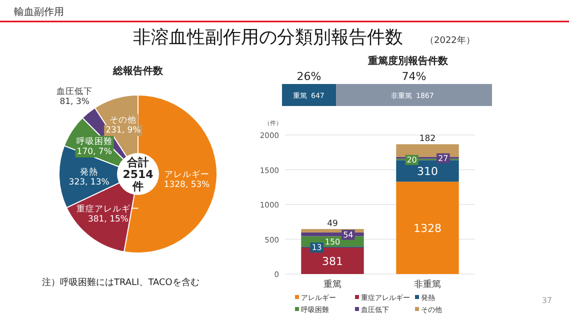 This screenshot has height=320, width=569. I want to click on data-label: 13, so click(317, 247).